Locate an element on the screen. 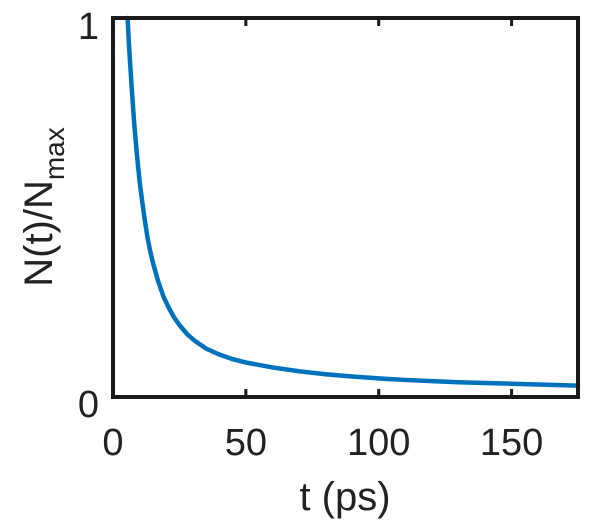 Image resolution: width=598 pixels, height=528 pixels. y-axis-label-subscript: max is located at coordinates (54, 153).